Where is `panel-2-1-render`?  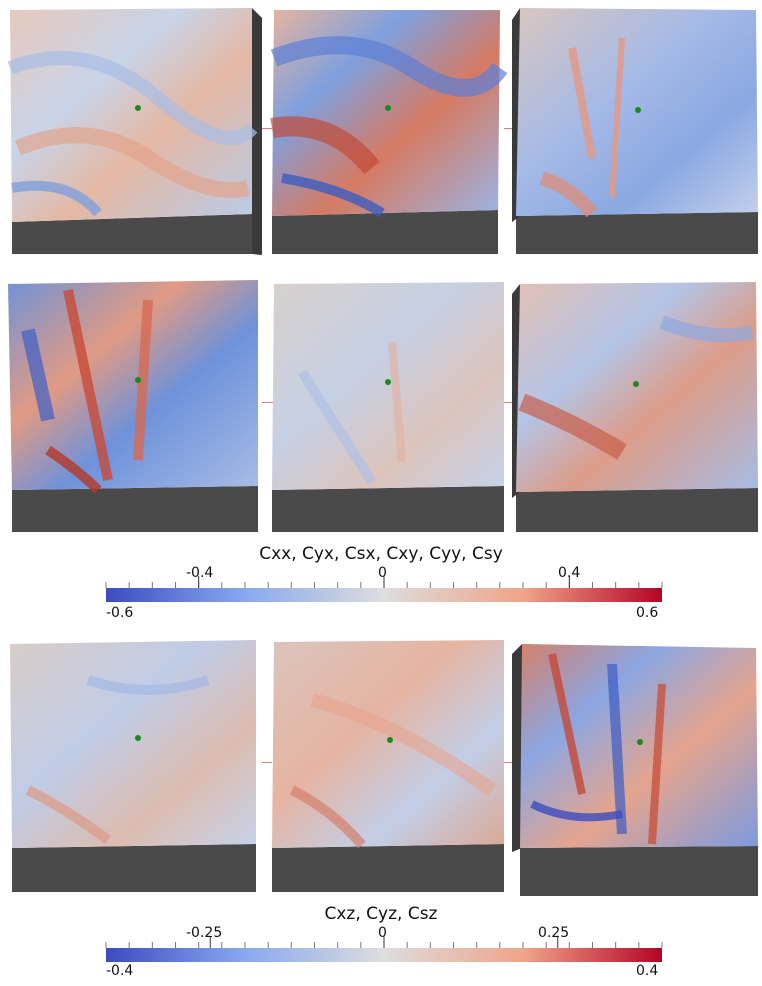 panel-2-1-render is located at coordinates (133, 406).